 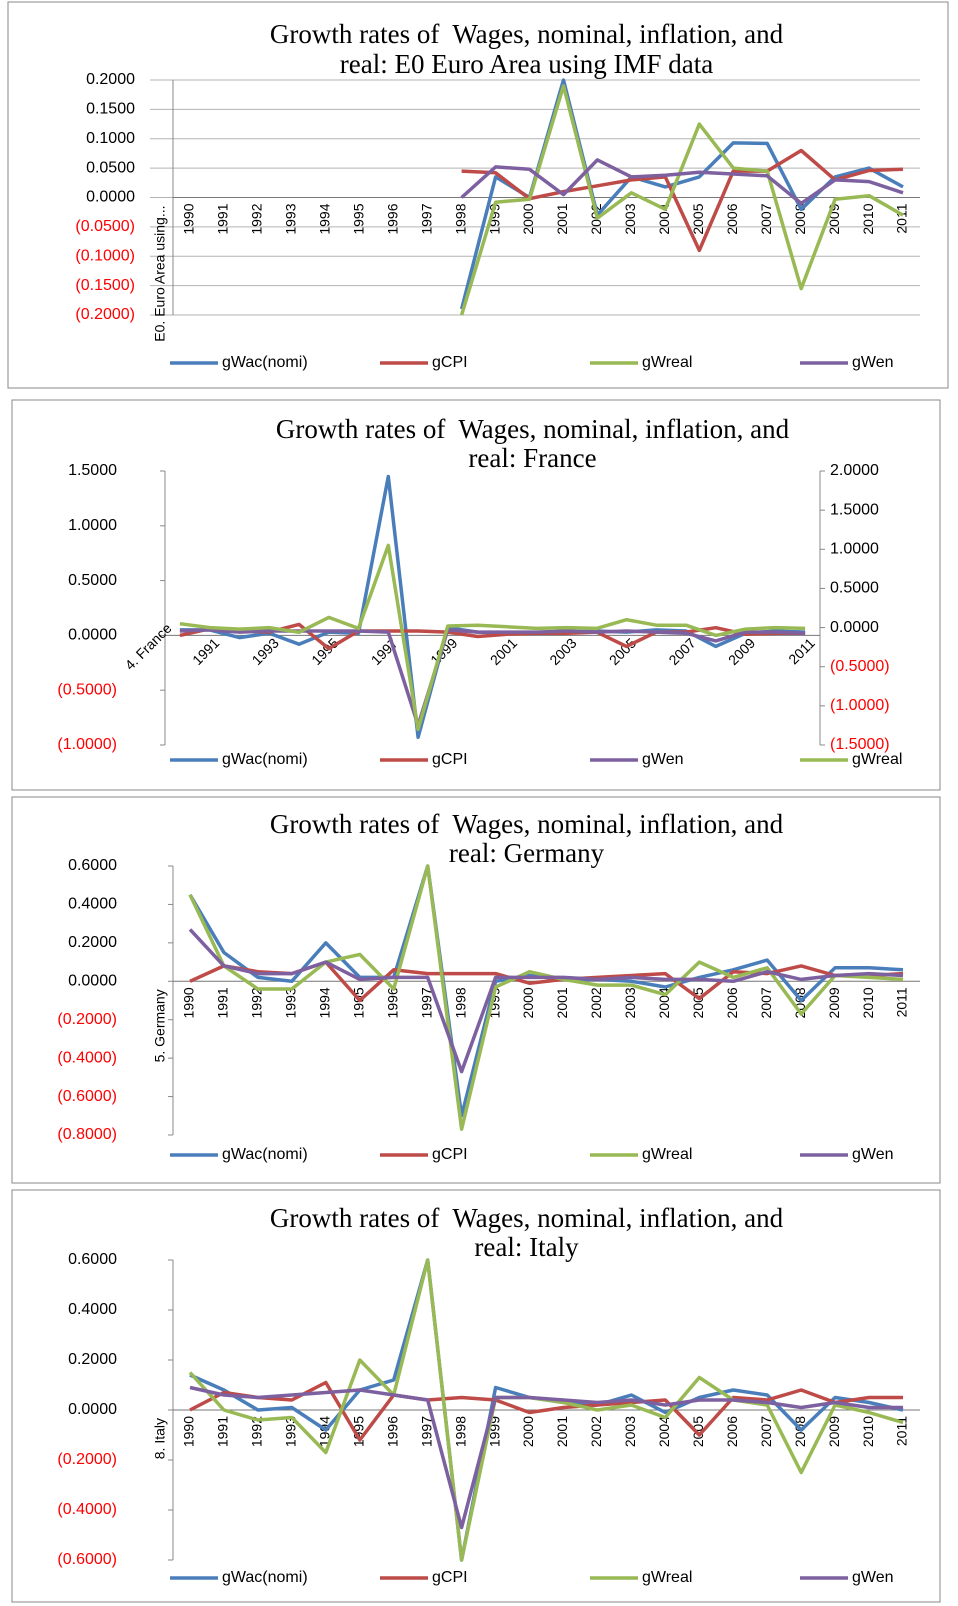 I want to click on y2-tick-label: (1.0000), so click(x=860, y=705).